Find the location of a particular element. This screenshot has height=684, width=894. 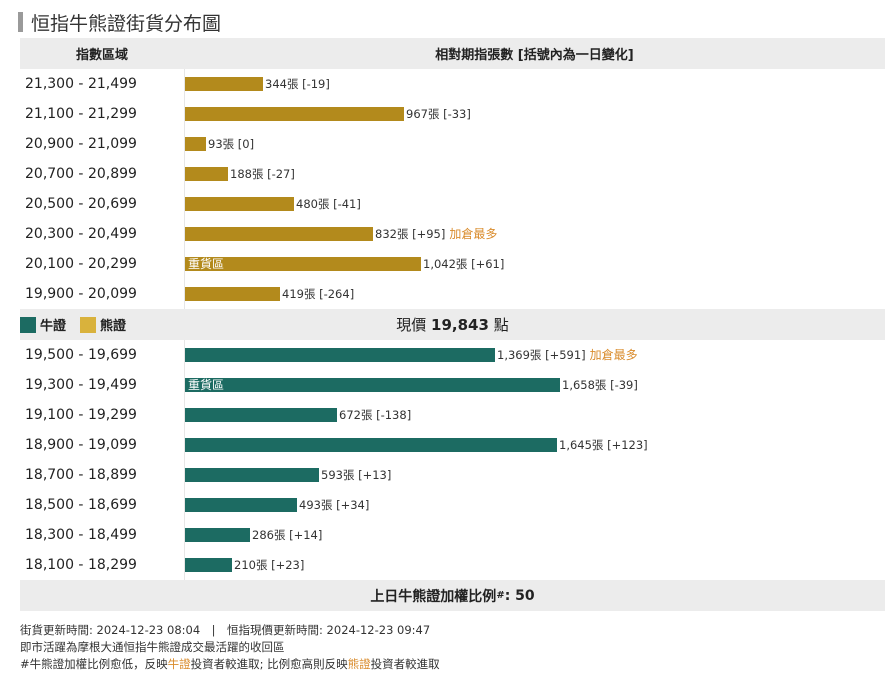

bull-row: 18,700 - 18,899 593張 [+13] is located at coordinates (452, 475).